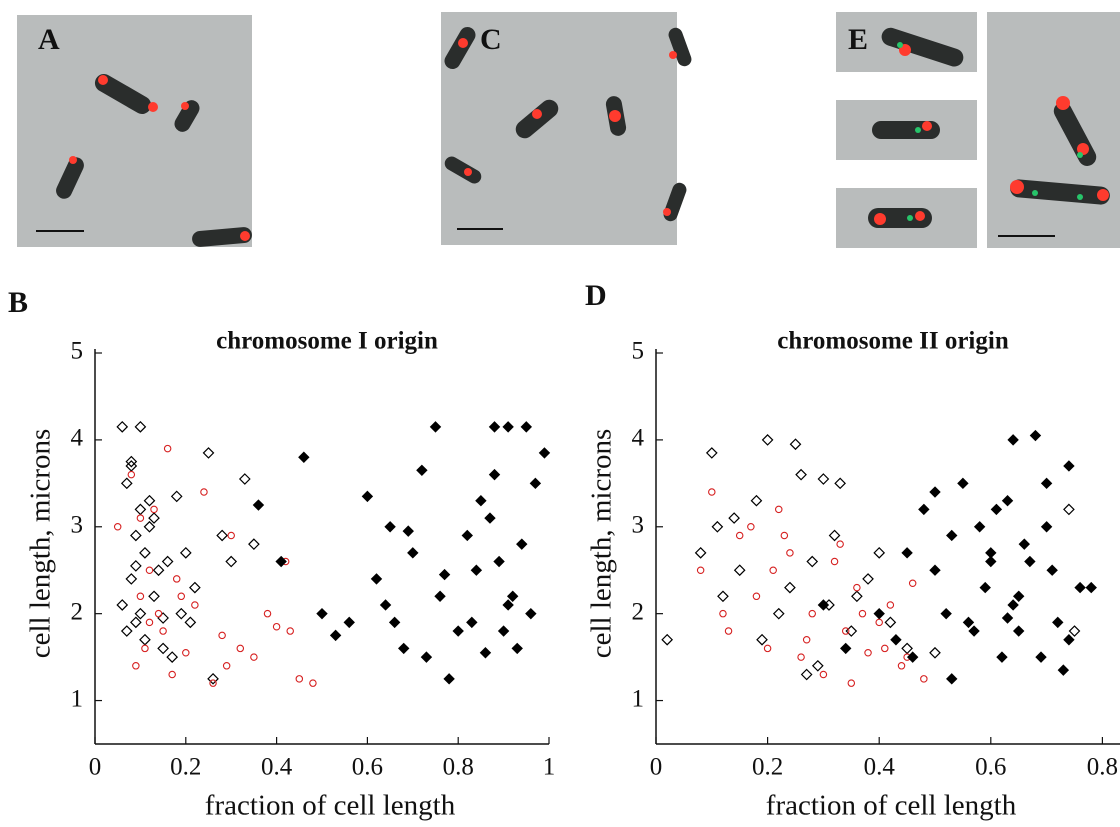 The image size is (1120, 827). Describe the element at coordinates (134, 131) in the screenshot. I see `micrograph-a` at that location.